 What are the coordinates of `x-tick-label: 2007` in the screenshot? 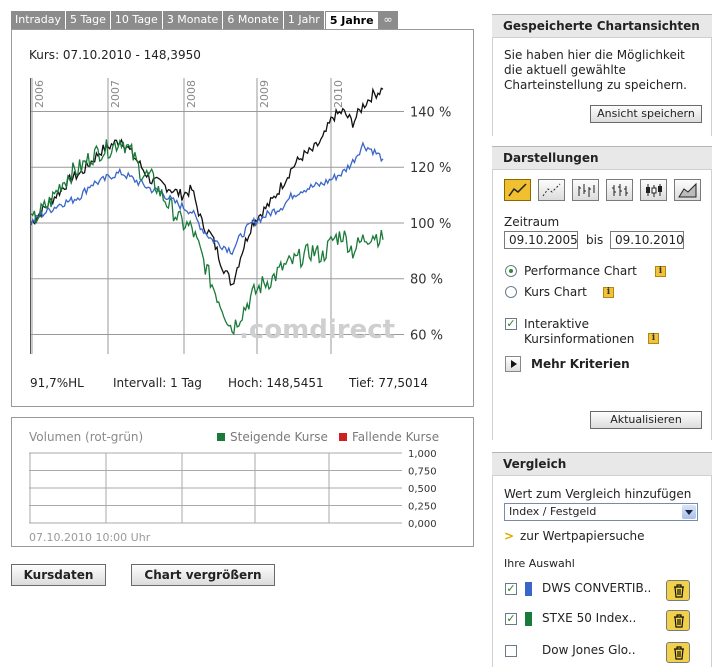 It's located at (115, 94).